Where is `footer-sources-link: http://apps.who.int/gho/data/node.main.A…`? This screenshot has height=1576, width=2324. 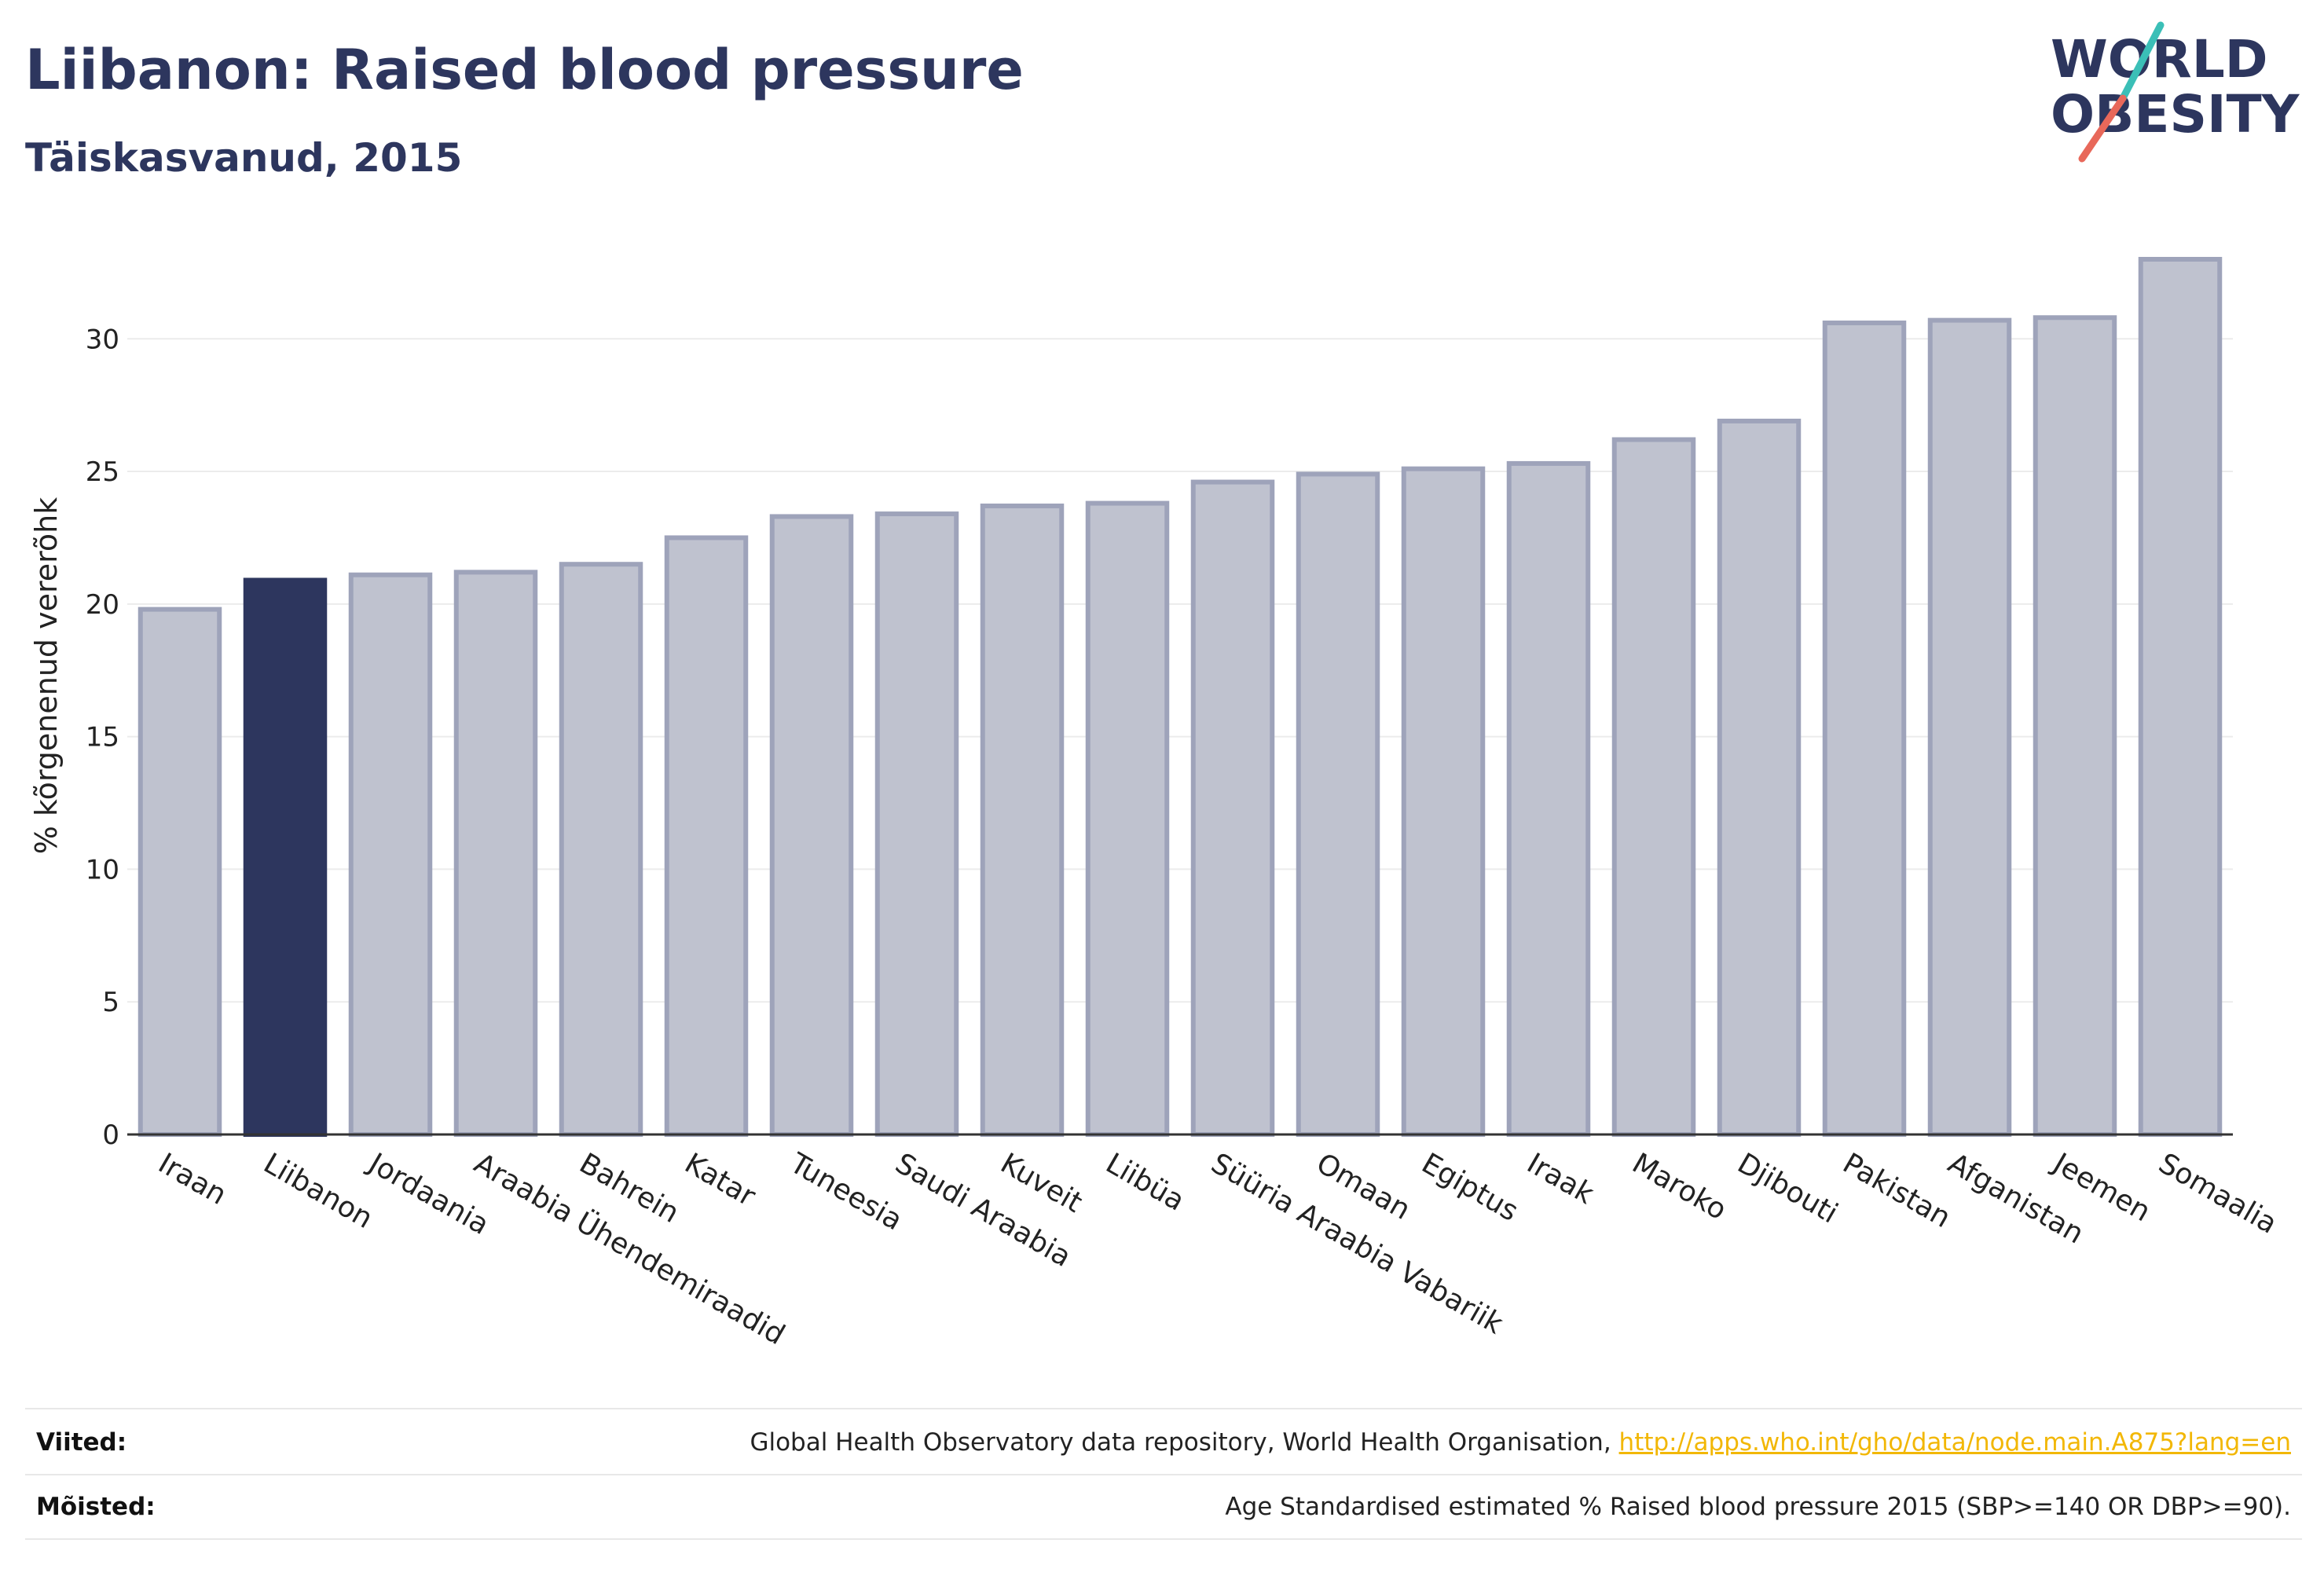
footer-sources-link: http://apps.who.int/gho/data/node.main.A… is located at coordinates (1954, 1442).